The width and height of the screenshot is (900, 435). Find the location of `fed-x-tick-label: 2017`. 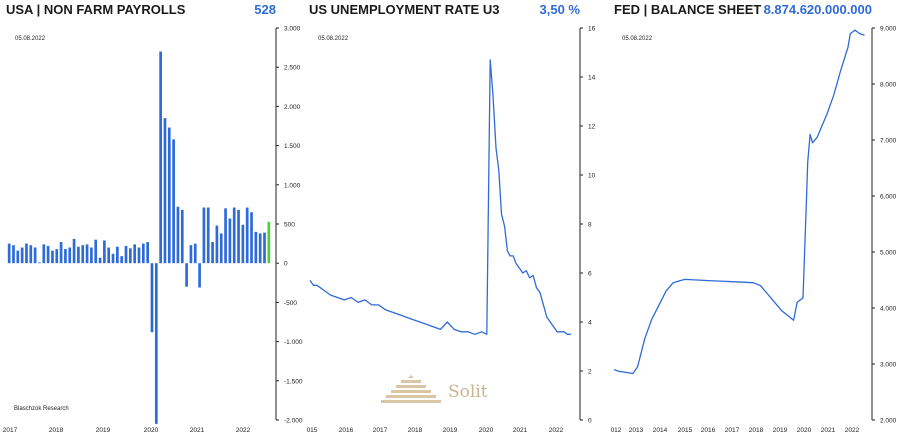

fed-x-tick-label: 2017 is located at coordinates (732, 430).